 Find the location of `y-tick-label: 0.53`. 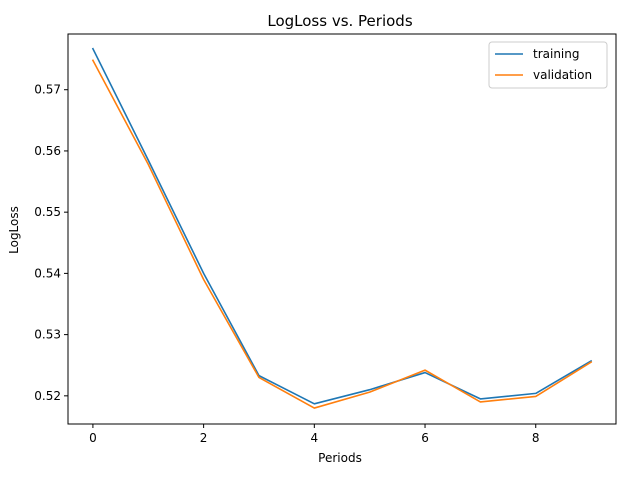

y-tick-label: 0.53 is located at coordinates (47, 335).